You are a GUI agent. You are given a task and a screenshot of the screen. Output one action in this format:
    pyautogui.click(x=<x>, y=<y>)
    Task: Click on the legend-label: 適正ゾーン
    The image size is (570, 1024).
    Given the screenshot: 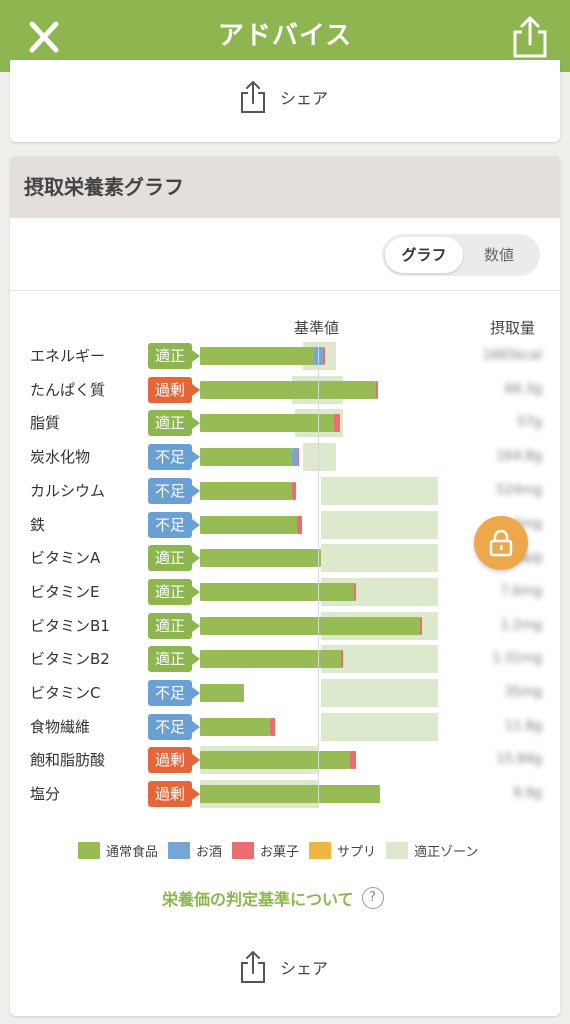 What is the action you would take?
    pyautogui.click(x=446, y=852)
    